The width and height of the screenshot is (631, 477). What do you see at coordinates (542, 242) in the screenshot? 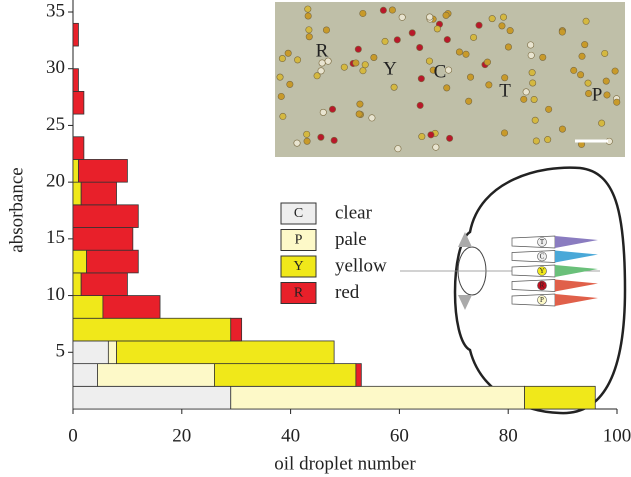
I see `eye-label: T` at bounding box center [542, 242].